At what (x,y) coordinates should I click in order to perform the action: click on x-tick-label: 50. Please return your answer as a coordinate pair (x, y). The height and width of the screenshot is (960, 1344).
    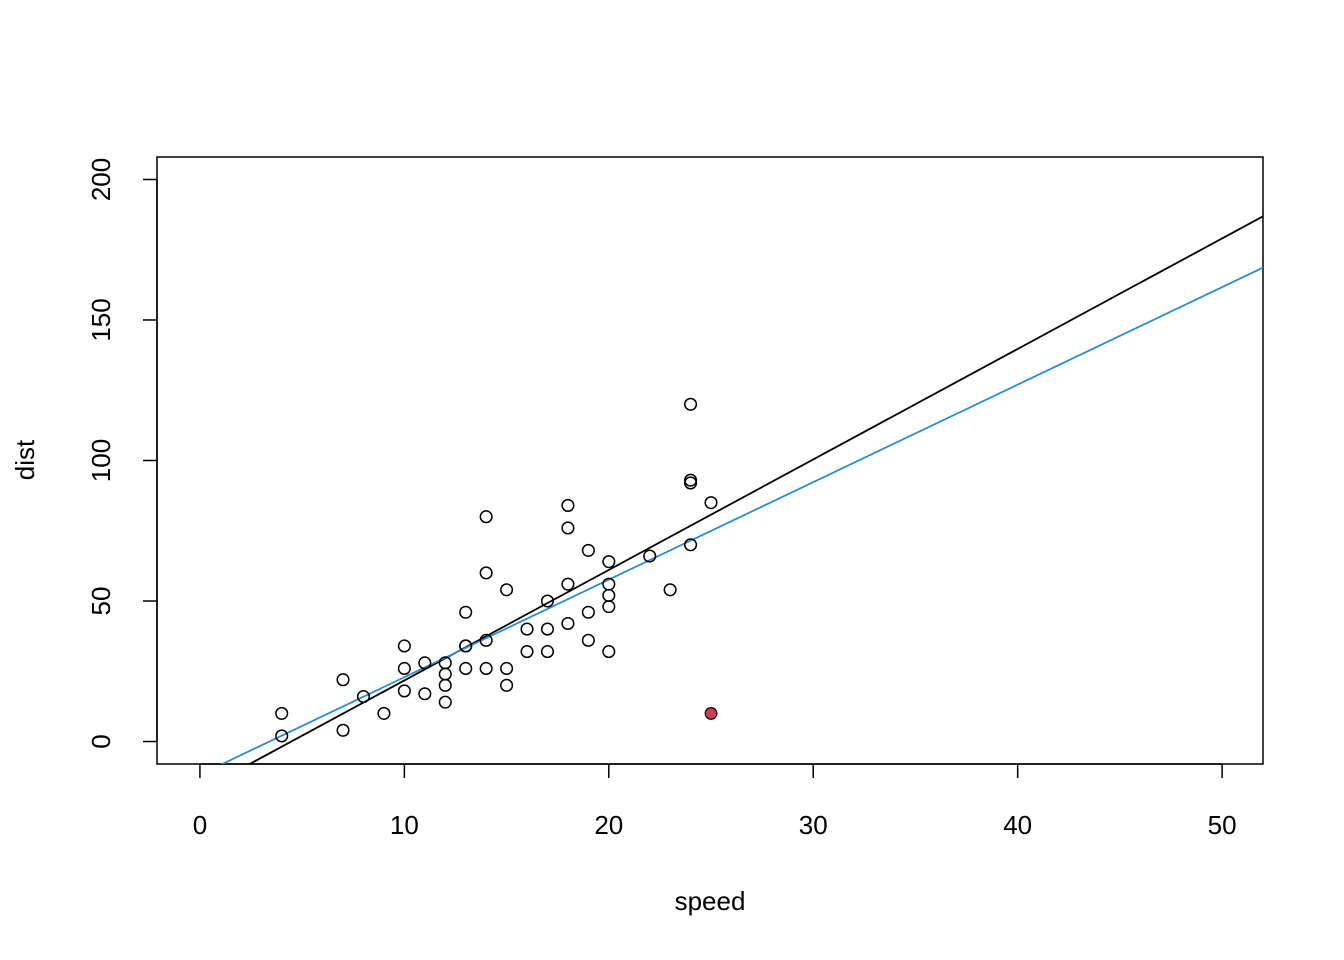
    Looking at the image, I should click on (1222, 825).